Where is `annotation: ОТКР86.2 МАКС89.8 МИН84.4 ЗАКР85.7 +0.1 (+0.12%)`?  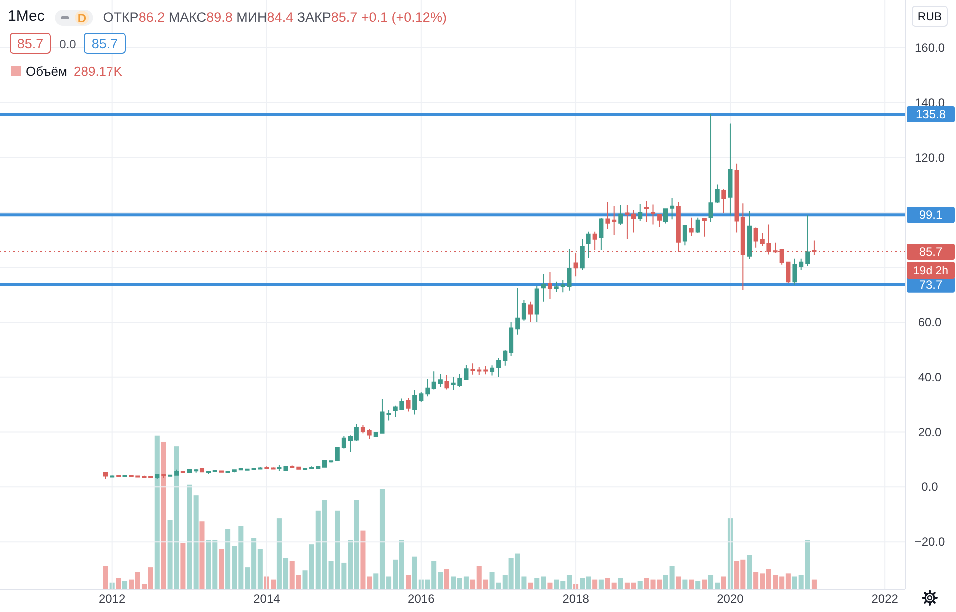 annotation: ОТКР86.2 МАКС89.8 МИН84.4 ЗАКР85.7 +0.1 (+0.12%) is located at coordinates (275, 17).